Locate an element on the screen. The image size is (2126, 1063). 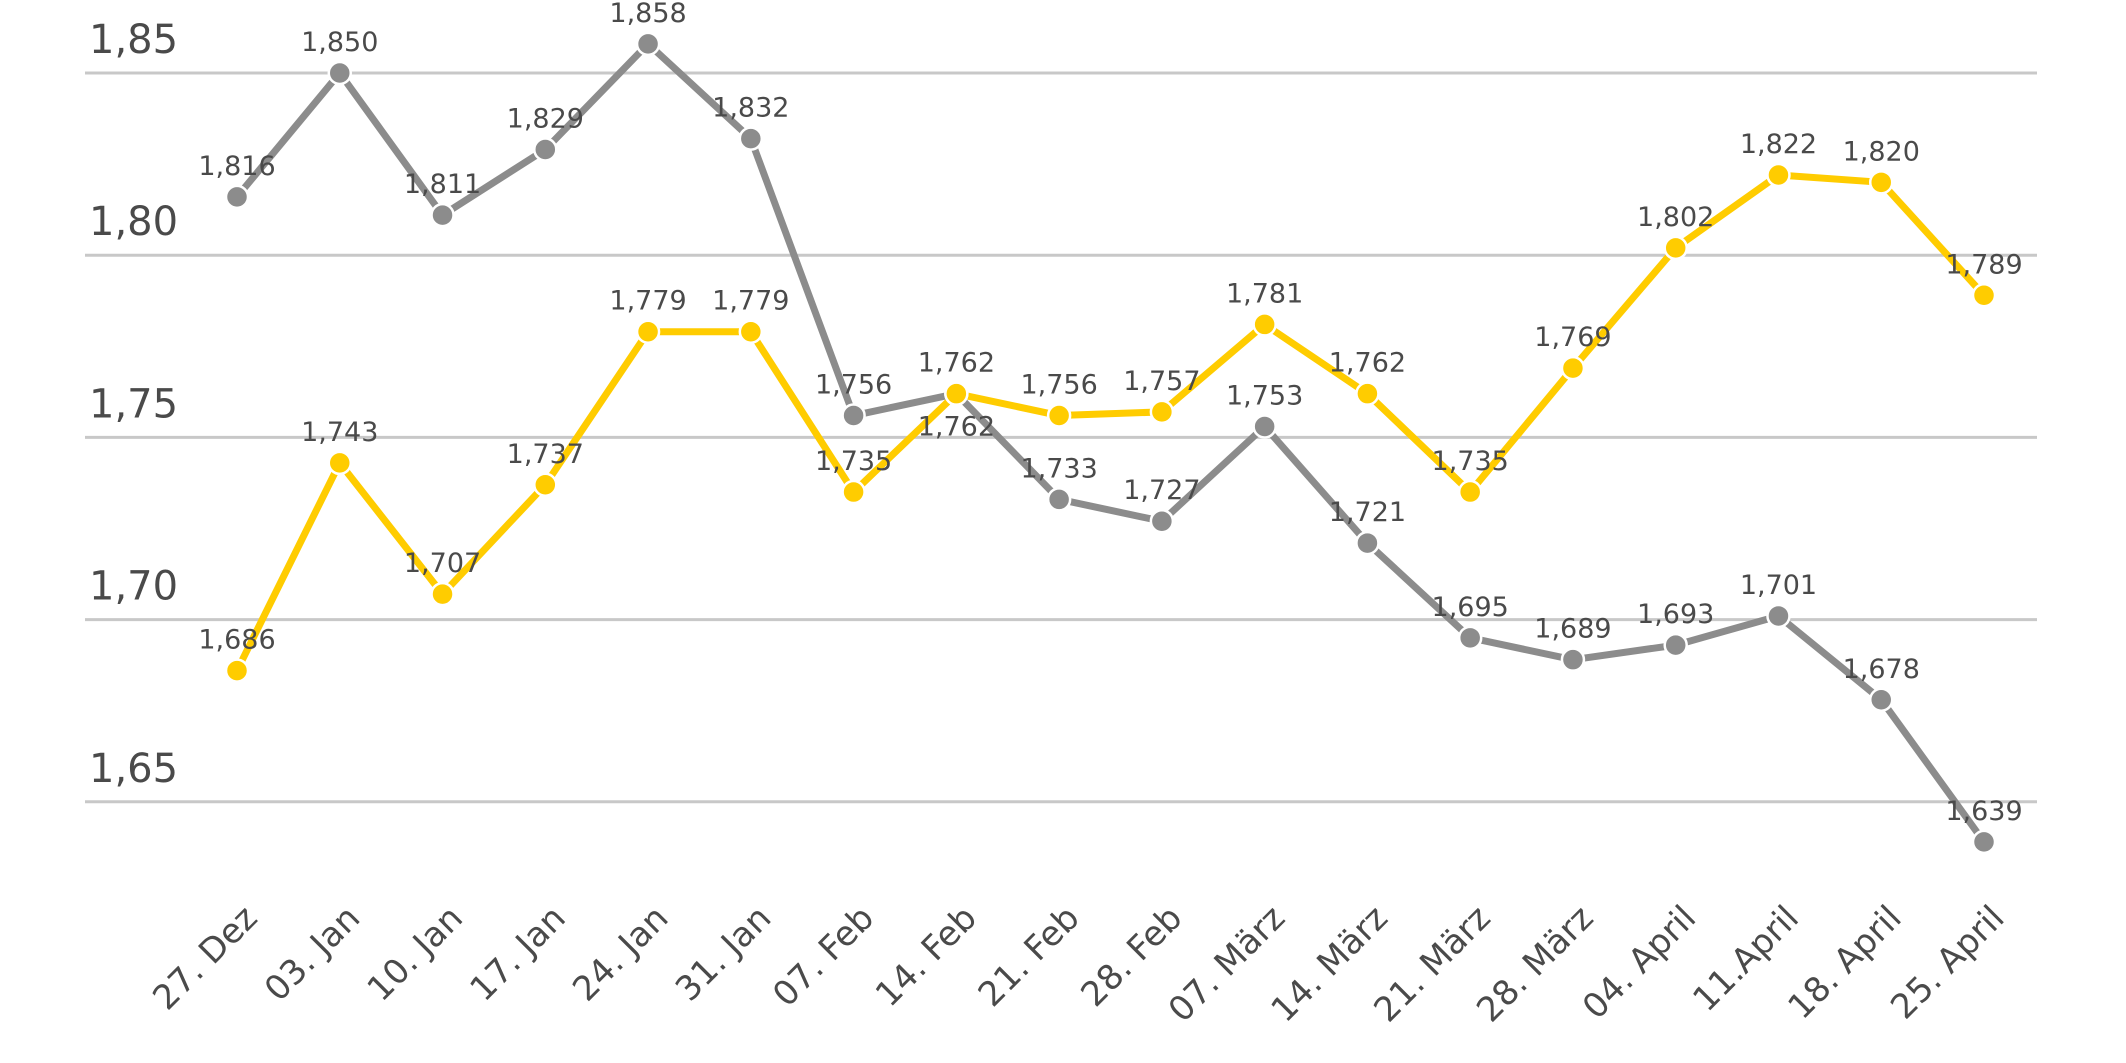
data-label: 1,733 is located at coordinates (1058, 468).